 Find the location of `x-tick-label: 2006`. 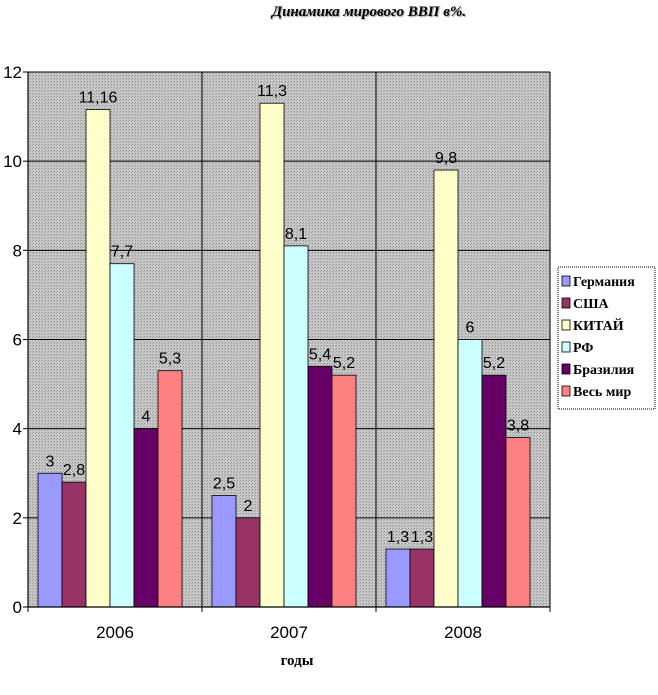

x-tick-label: 2006 is located at coordinates (115, 632).